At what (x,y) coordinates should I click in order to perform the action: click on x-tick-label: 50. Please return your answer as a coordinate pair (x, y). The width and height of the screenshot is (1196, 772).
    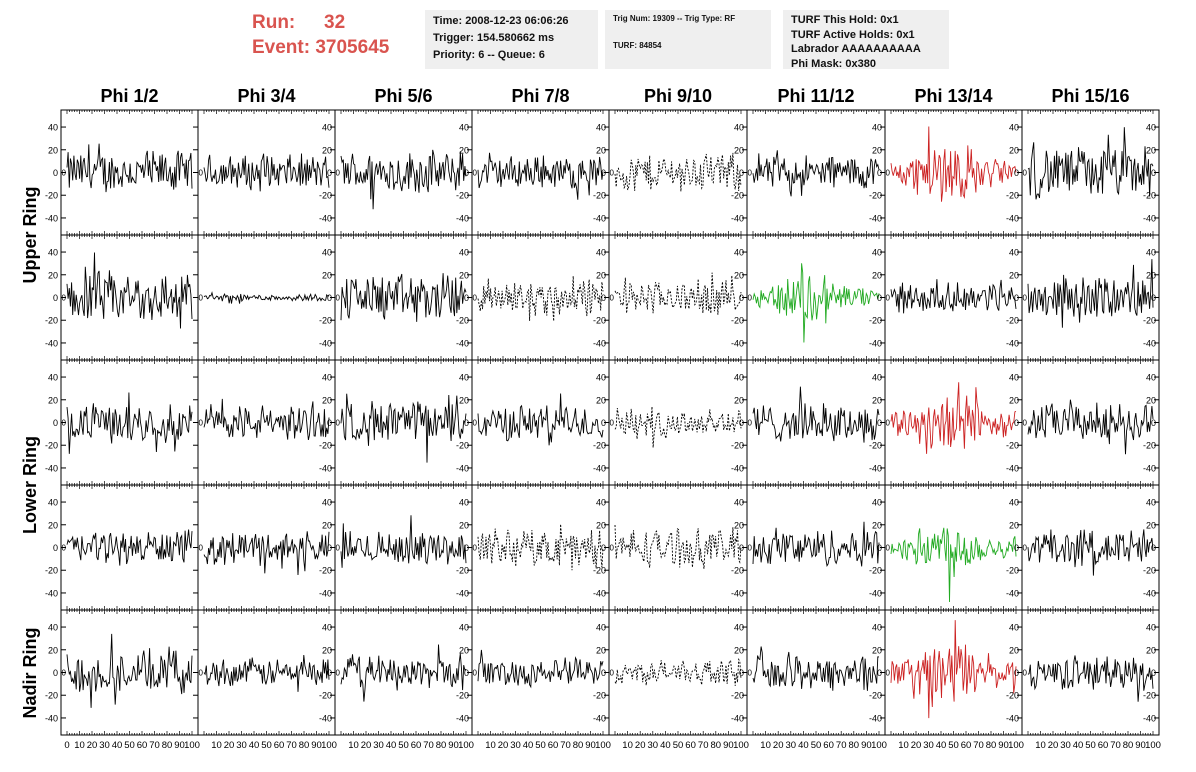
    Looking at the image, I should click on (816, 745).